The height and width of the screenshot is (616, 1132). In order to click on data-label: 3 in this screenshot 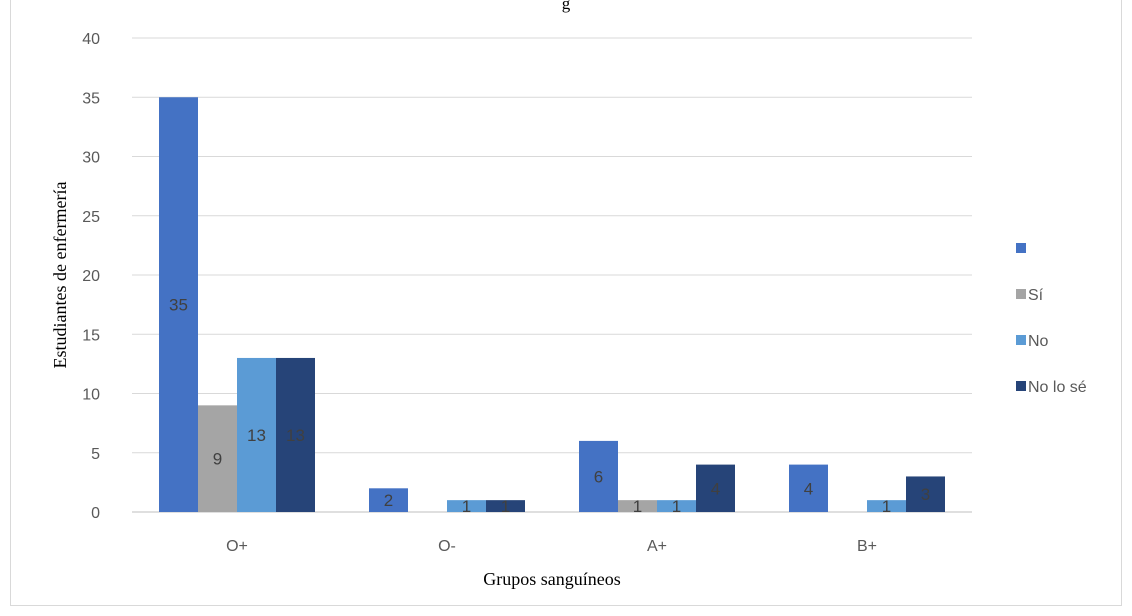, I will do `click(925, 494)`.